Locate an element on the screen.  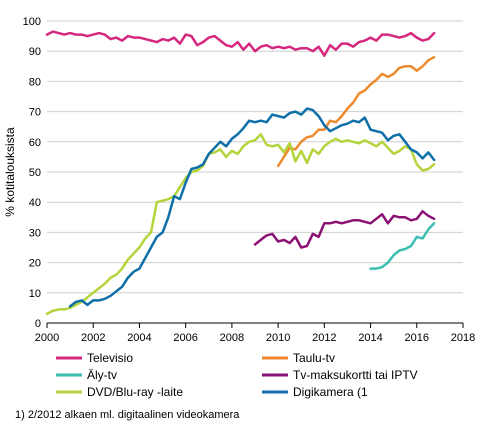
y-axis-ticks: 0 10 20 30 40 50 60 70 80 90 100 is located at coordinates (32, 173).